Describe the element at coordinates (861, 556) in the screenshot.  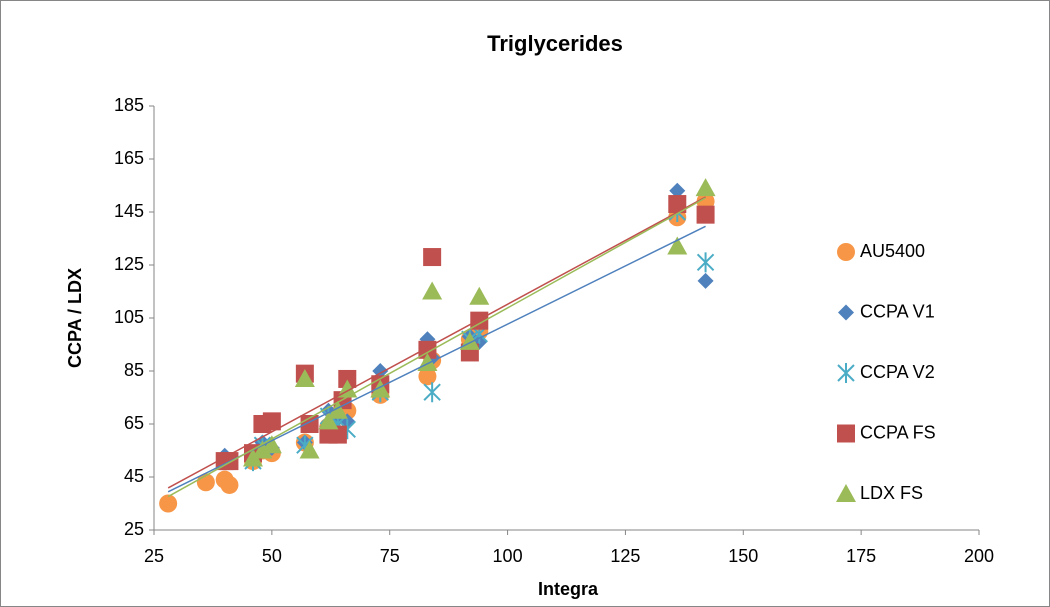
I see `x-tick-label: 175` at that location.